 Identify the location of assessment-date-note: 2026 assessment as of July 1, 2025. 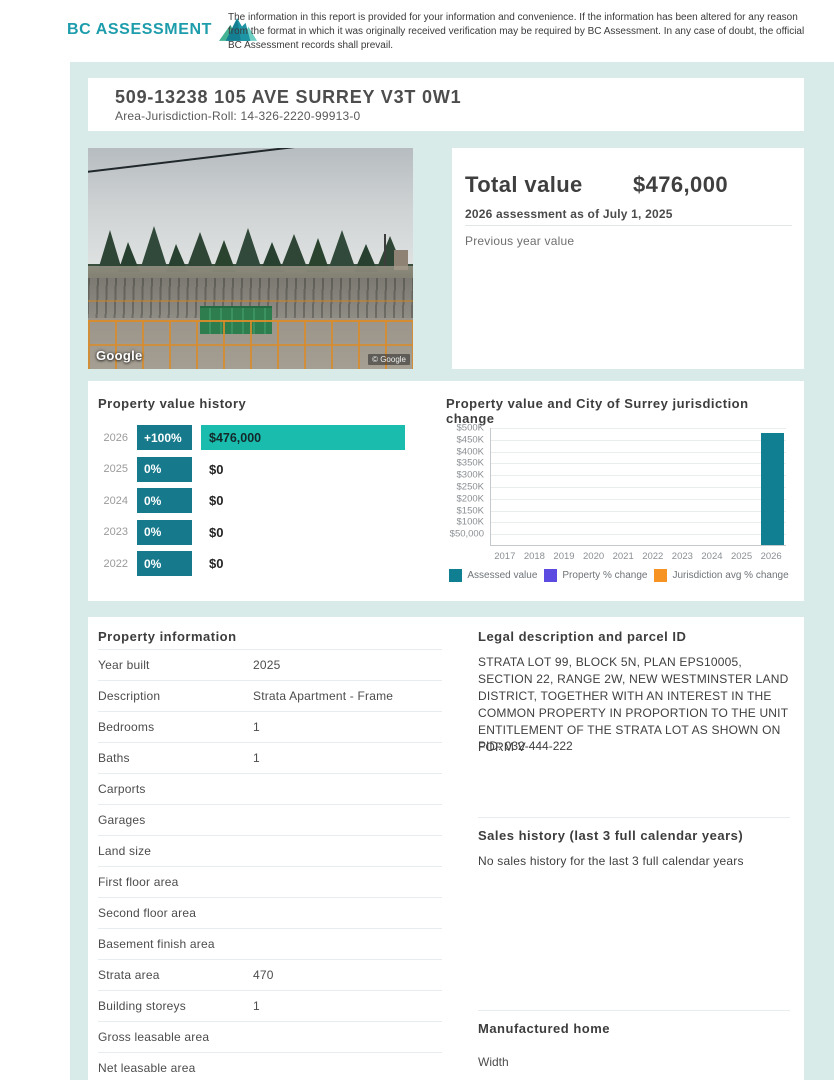
(569, 214).